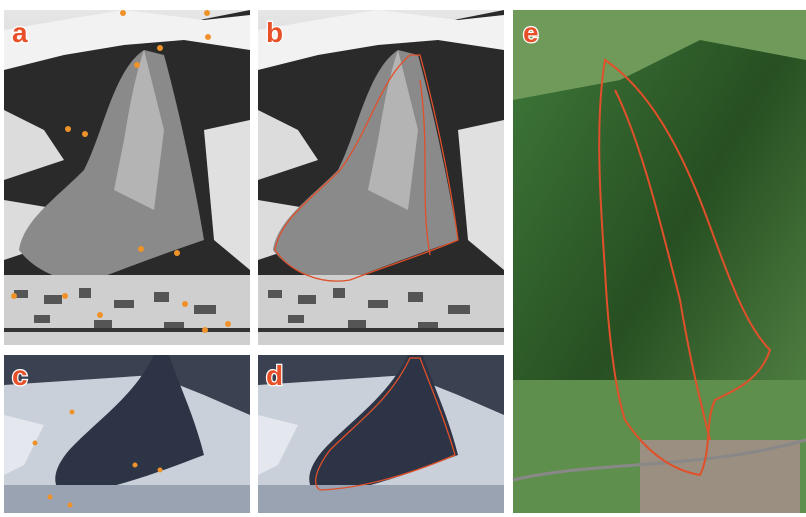  Describe the element at coordinates (274, 375) in the screenshot. I see `panel-label: d` at that location.